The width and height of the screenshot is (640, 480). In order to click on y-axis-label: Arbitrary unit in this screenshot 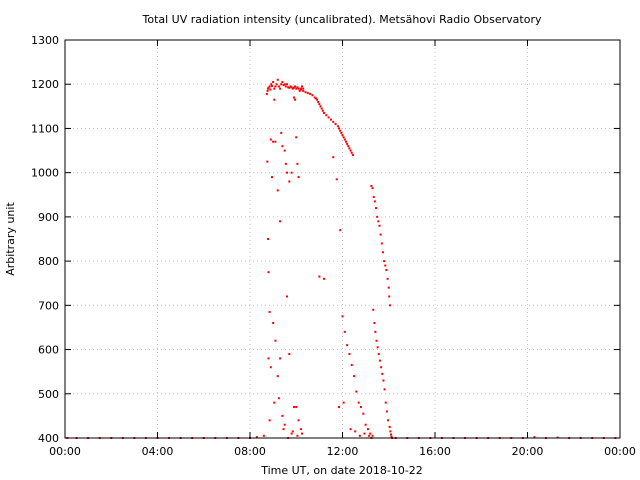, I will do `click(10, 239)`.